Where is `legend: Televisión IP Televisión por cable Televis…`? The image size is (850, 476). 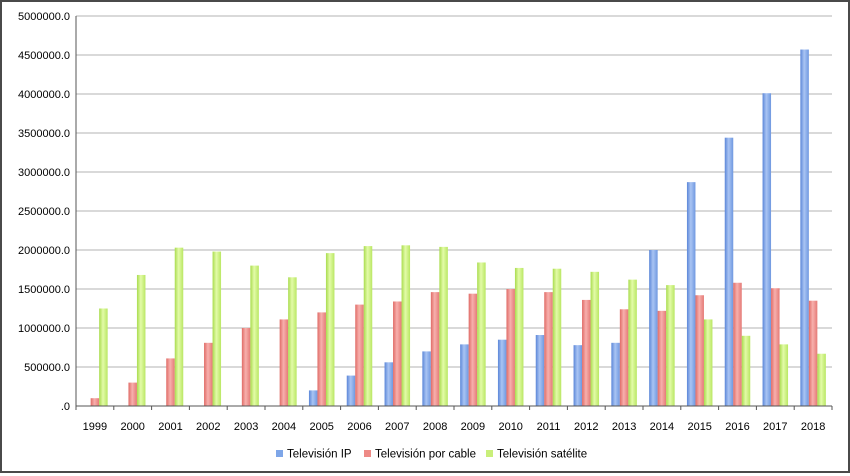
legend: Televisión IP Televisión por cable Televis… is located at coordinates (431, 455).